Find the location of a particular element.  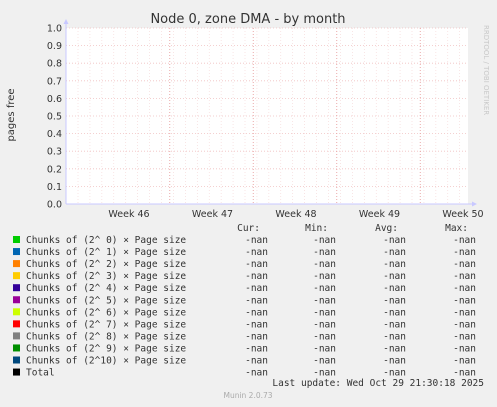

y-tick-label: 0.9 is located at coordinates (54, 46).